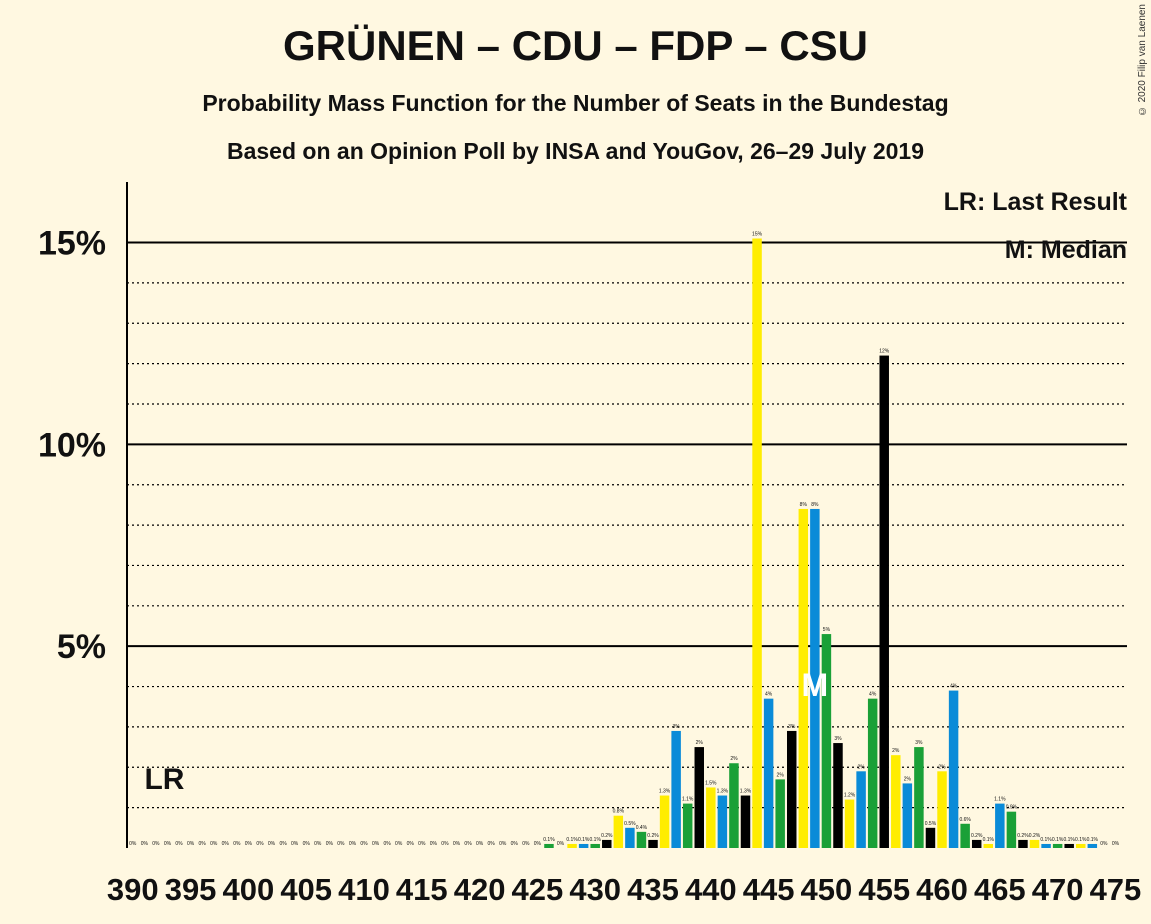  What do you see at coordinates (965, 820) in the screenshot?
I see `bar-value-label: 0.6%` at bounding box center [965, 820].